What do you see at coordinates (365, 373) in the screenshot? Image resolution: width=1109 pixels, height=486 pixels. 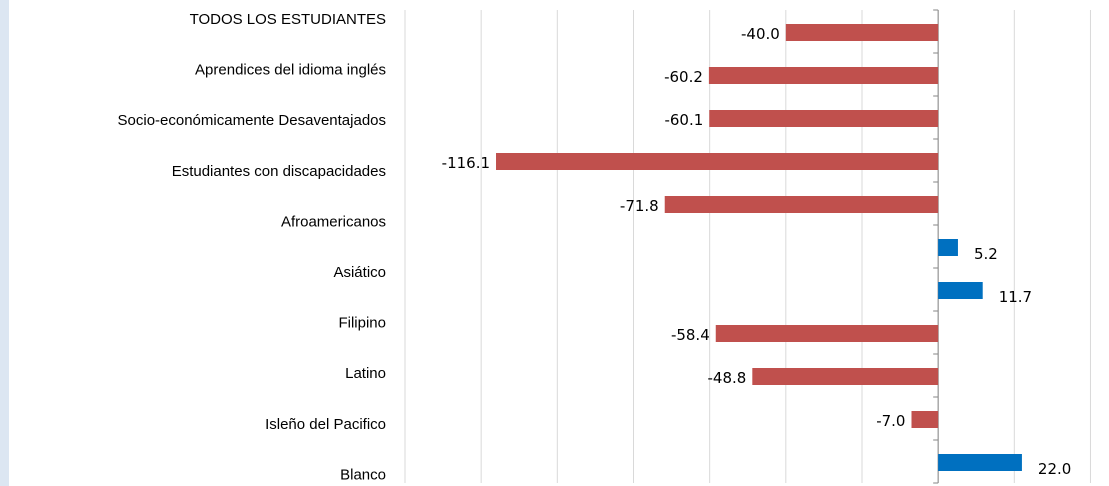 I see `category-label: Latino` at bounding box center [365, 373].